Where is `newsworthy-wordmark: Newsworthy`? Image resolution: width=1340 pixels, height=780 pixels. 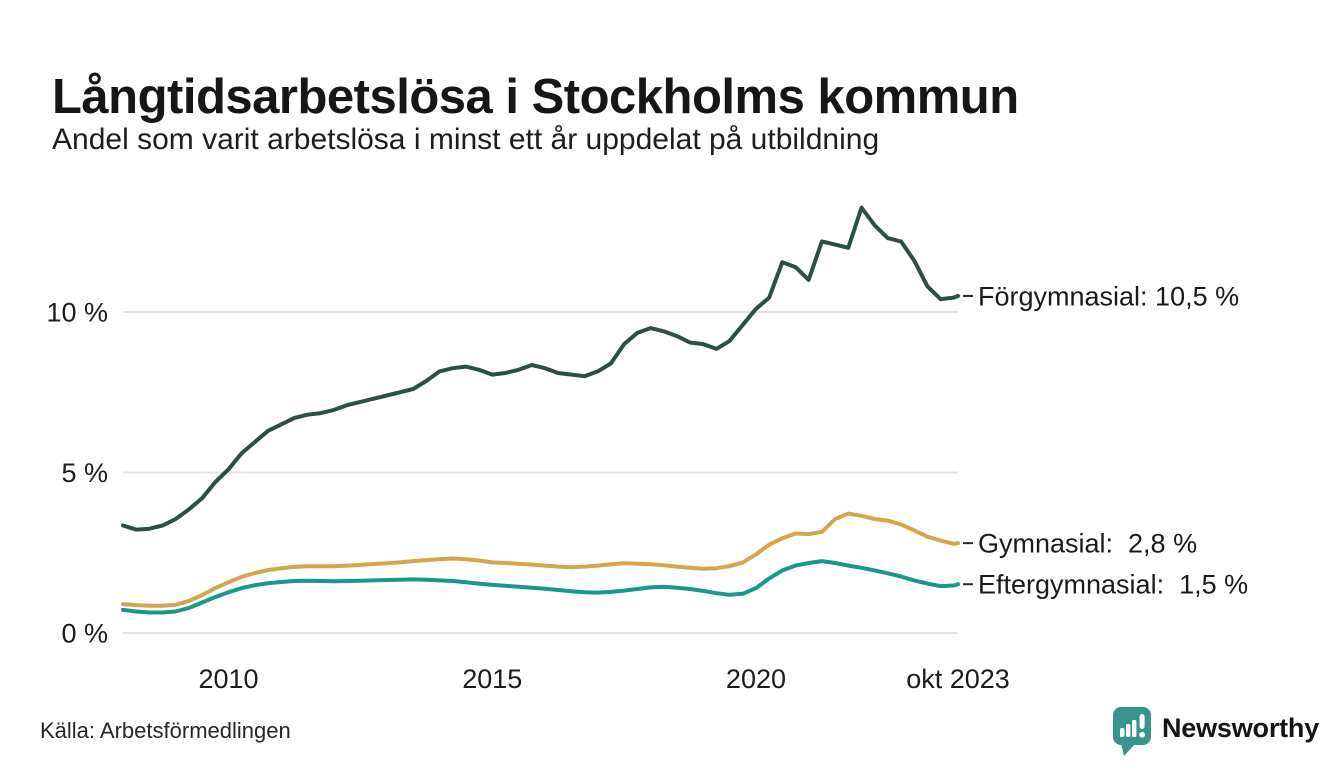
newsworthy-wordmark: Newsworthy is located at coordinates (1241, 727).